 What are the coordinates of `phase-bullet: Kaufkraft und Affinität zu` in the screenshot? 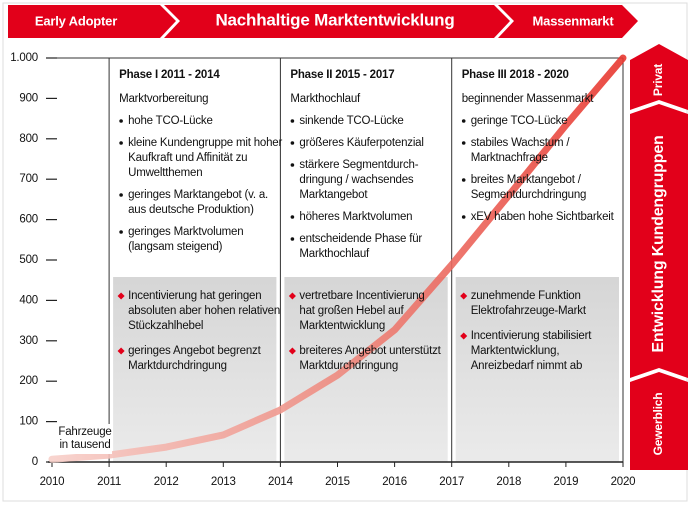 It's located at (187, 158).